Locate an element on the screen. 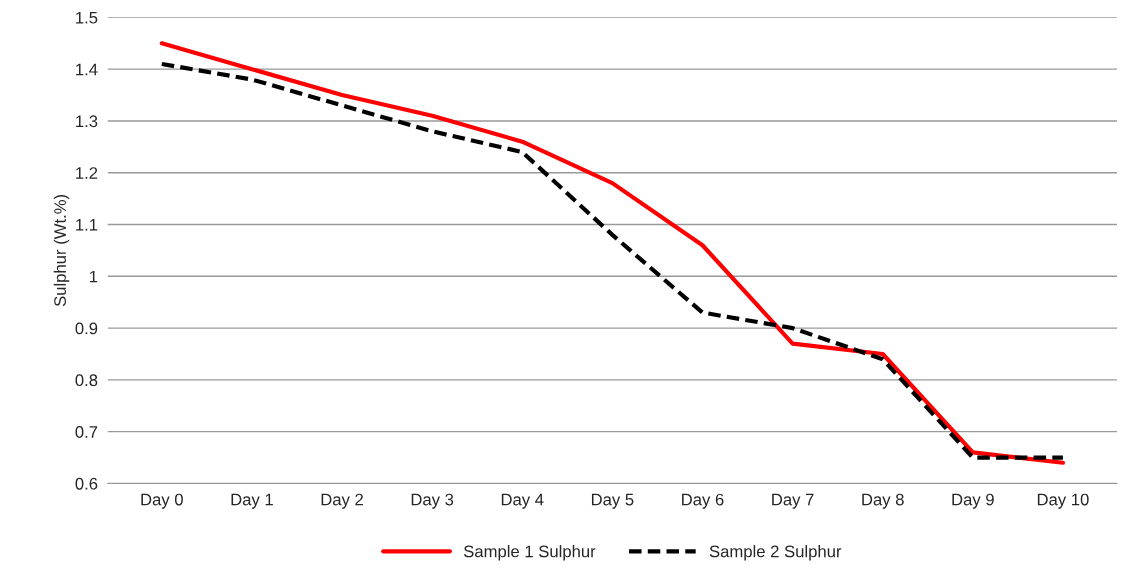 This screenshot has width=1134, height=579. y-tick-label: 0.8 is located at coordinates (86, 380).